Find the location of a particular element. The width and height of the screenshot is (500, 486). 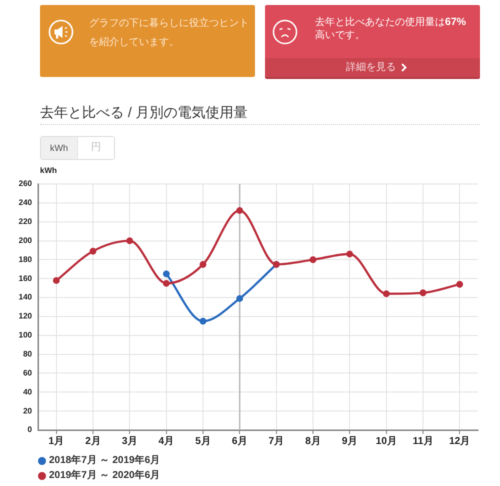

y-tick-label: 120 is located at coordinates (25, 316).